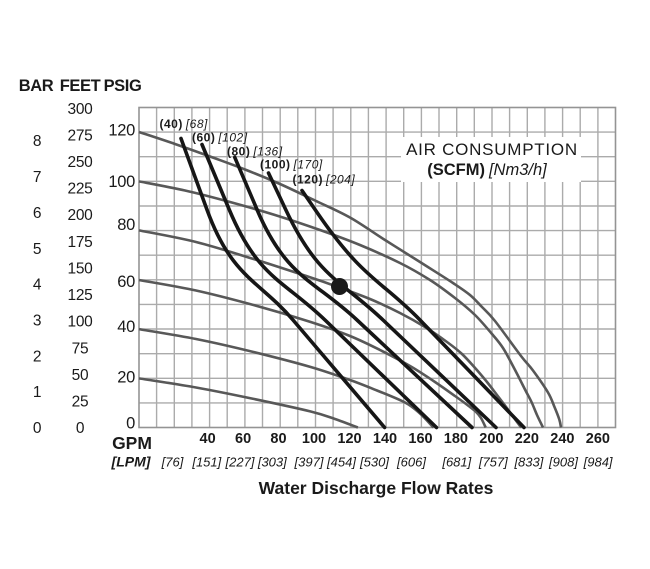 Image resolution: width=650 pixels, height=569 pixels. Describe the element at coordinates (37, 392) in the screenshot. I see `svg-text: 1` at that location.